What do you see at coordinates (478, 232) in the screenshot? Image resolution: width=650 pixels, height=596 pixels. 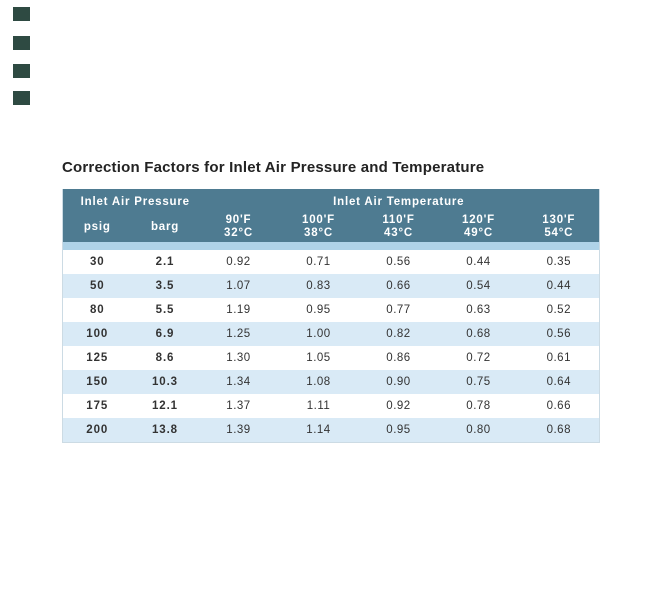 I see `temp-celsius-label: 49°C` at bounding box center [478, 232].